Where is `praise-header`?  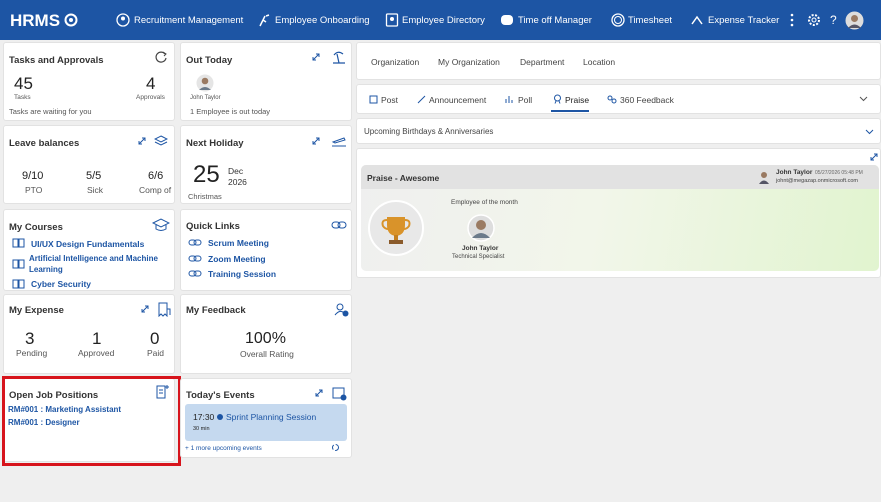
praise-header is located at coordinates (620, 177).